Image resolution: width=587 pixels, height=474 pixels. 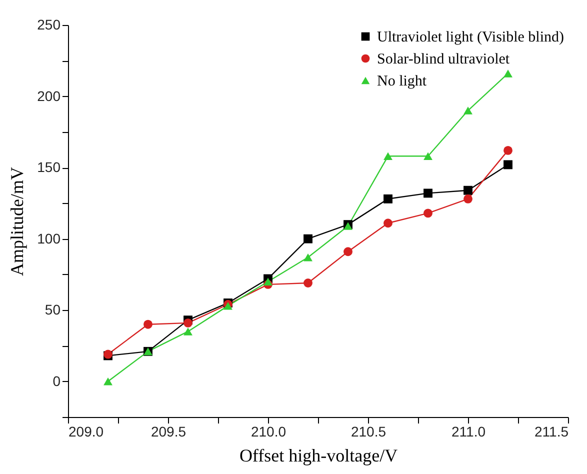 I want to click on y-axis-title: Amplitude/mV, so click(x=17, y=221).